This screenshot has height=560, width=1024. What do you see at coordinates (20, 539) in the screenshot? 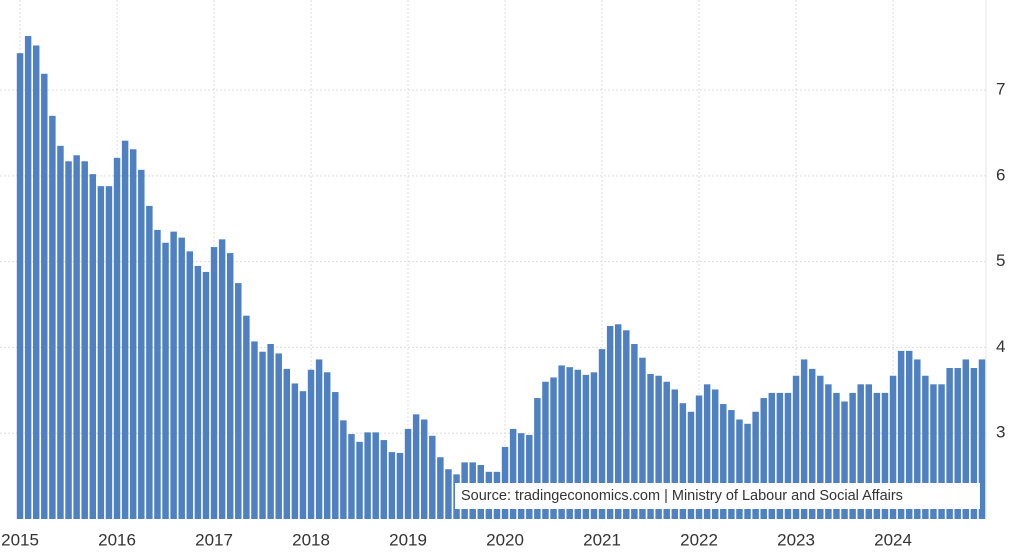
I see `x-tick-label: 2015` at bounding box center [20, 539].